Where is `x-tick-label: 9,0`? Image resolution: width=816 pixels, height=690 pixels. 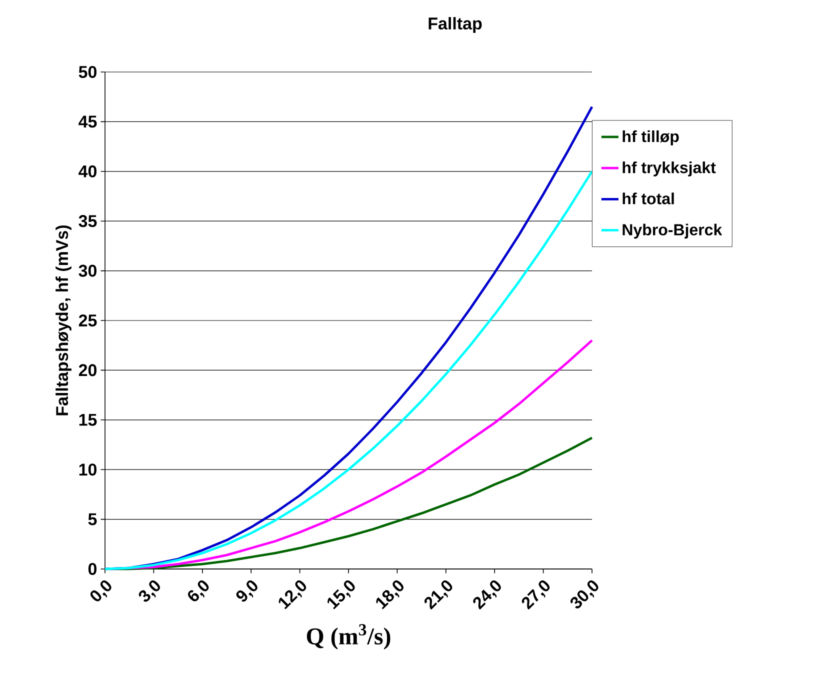 x-tick-label: 9,0 is located at coordinates (247, 591).